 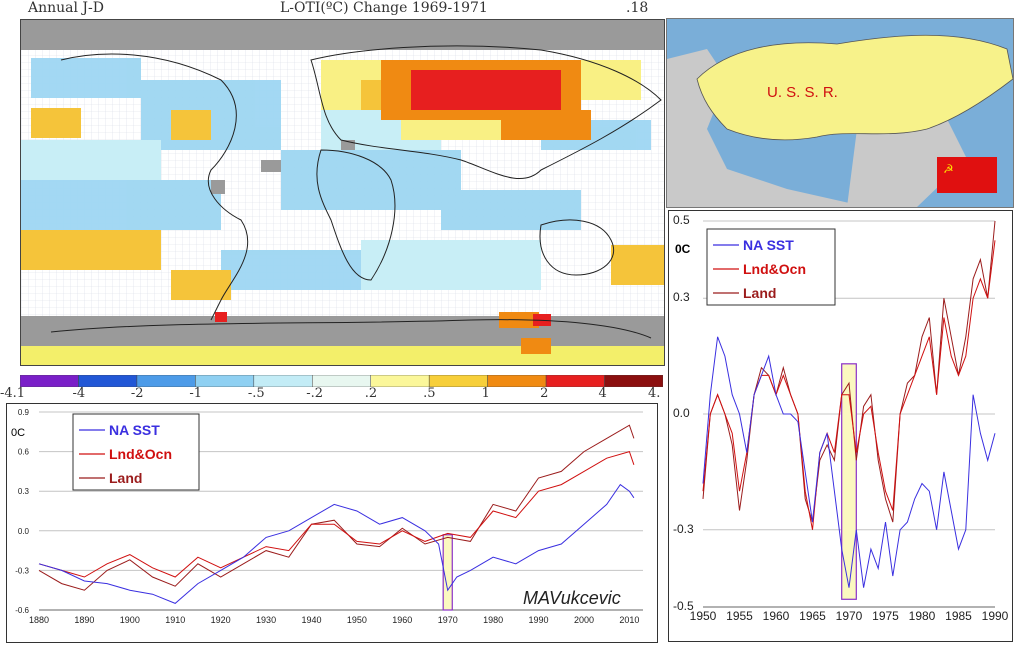 I want to click on neighbouring-countries, so click(x=817, y=128).